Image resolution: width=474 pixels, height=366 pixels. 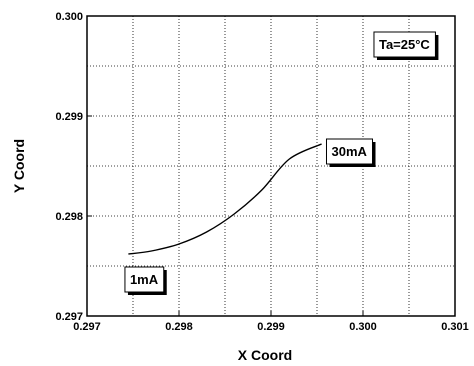 I want to click on series, so click(x=225, y=199).